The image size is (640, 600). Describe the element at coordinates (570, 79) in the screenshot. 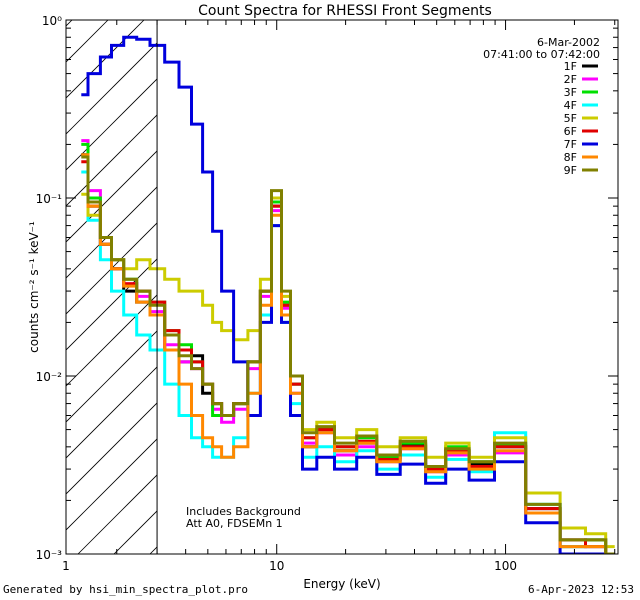

I see `legend-label-2F: 2F` at that location.